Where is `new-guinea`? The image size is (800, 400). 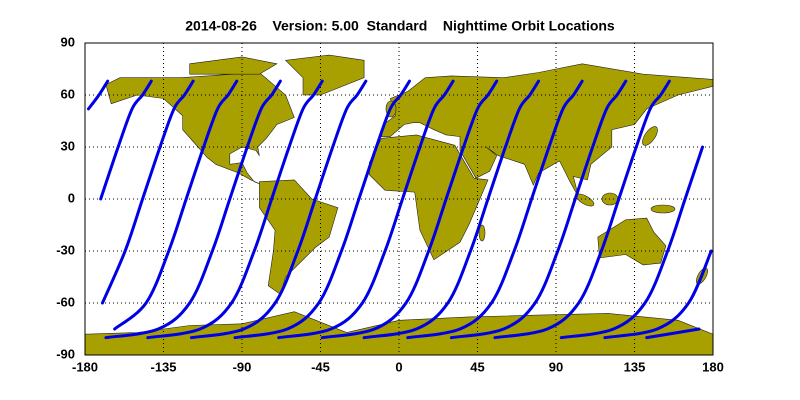
new-guinea is located at coordinates (663, 209).